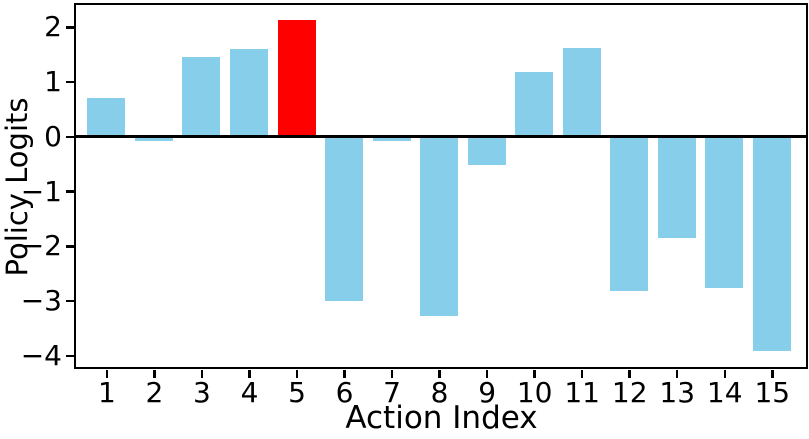 This screenshot has height=439, width=809. What do you see at coordinates (41, 246) in the screenshot?
I see `y-tick-label-−2: −2` at bounding box center [41, 246].